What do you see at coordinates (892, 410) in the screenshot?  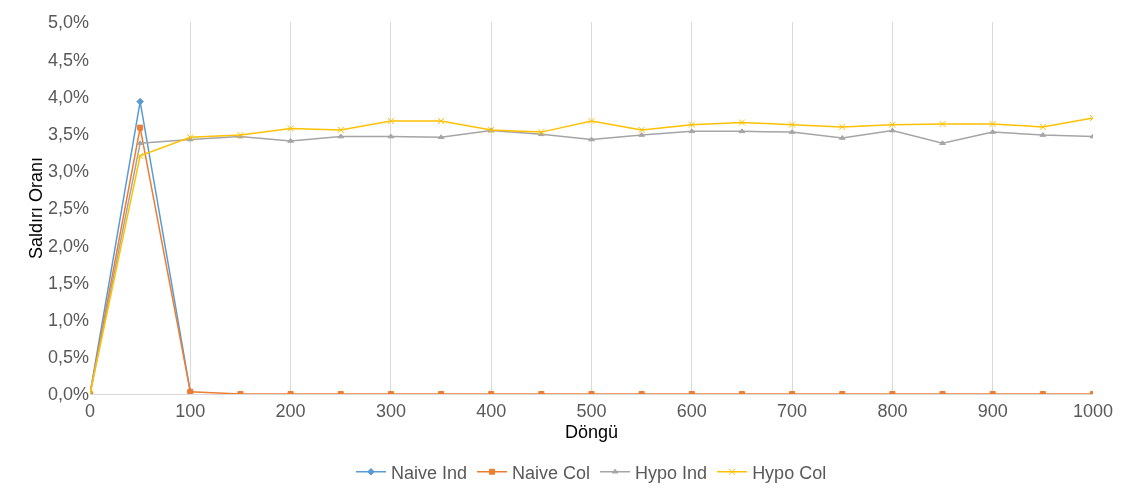 I see `x-tick-label: 800` at bounding box center [892, 410].